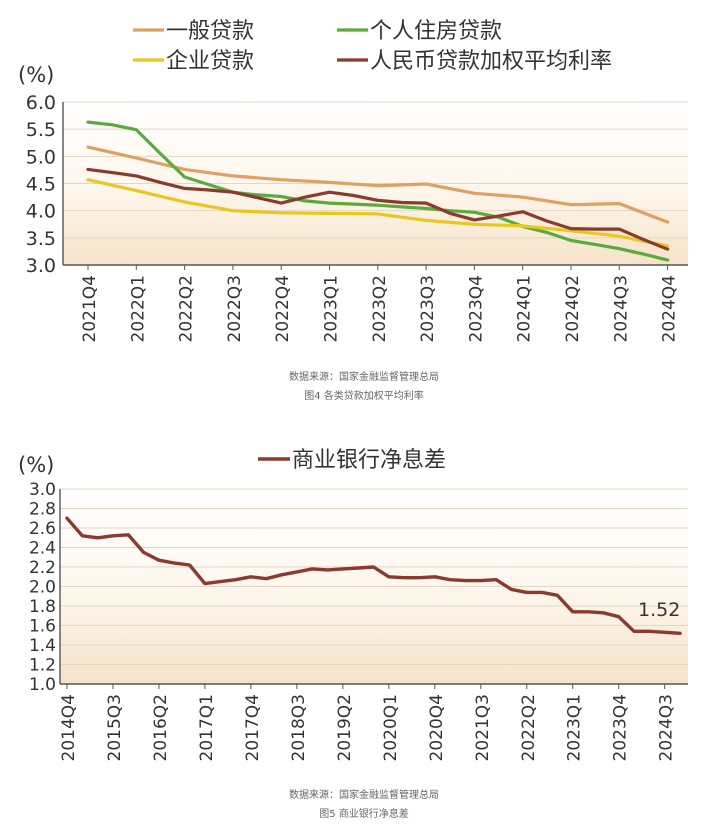 The height and width of the screenshot is (832, 728). What do you see at coordinates (210, 61) in the screenshot?
I see `legend-label: 企业贷款` at bounding box center [210, 61].